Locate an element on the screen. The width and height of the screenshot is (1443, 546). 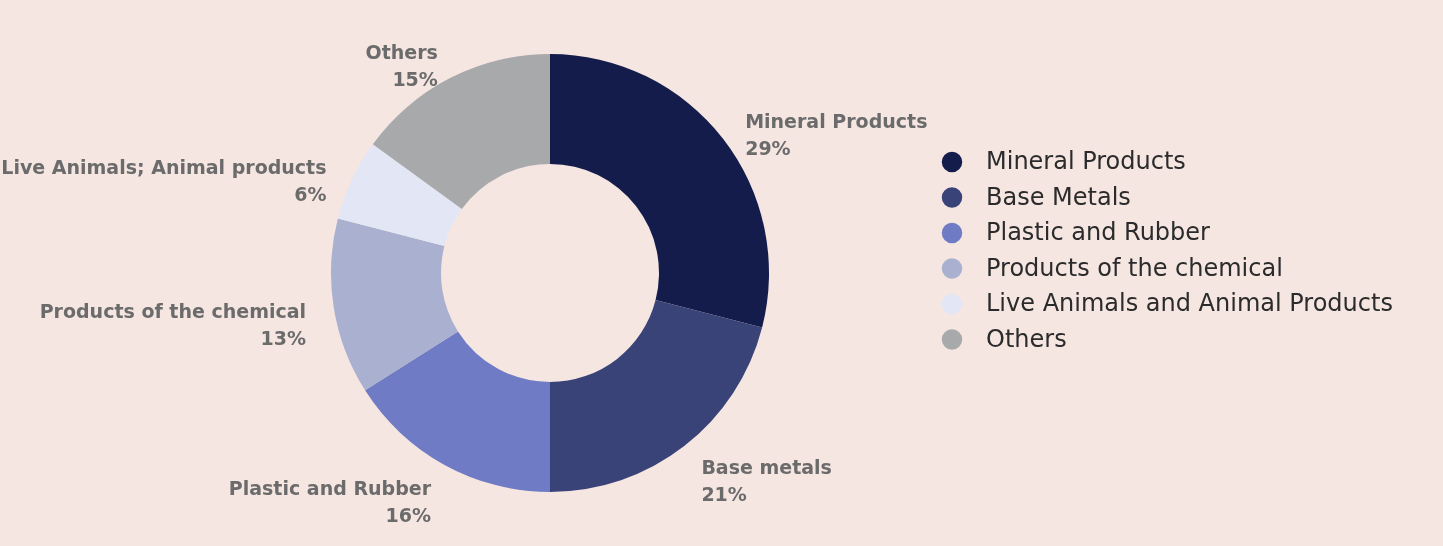
legend-label: Products of the chemical is located at coordinates (1134, 267).